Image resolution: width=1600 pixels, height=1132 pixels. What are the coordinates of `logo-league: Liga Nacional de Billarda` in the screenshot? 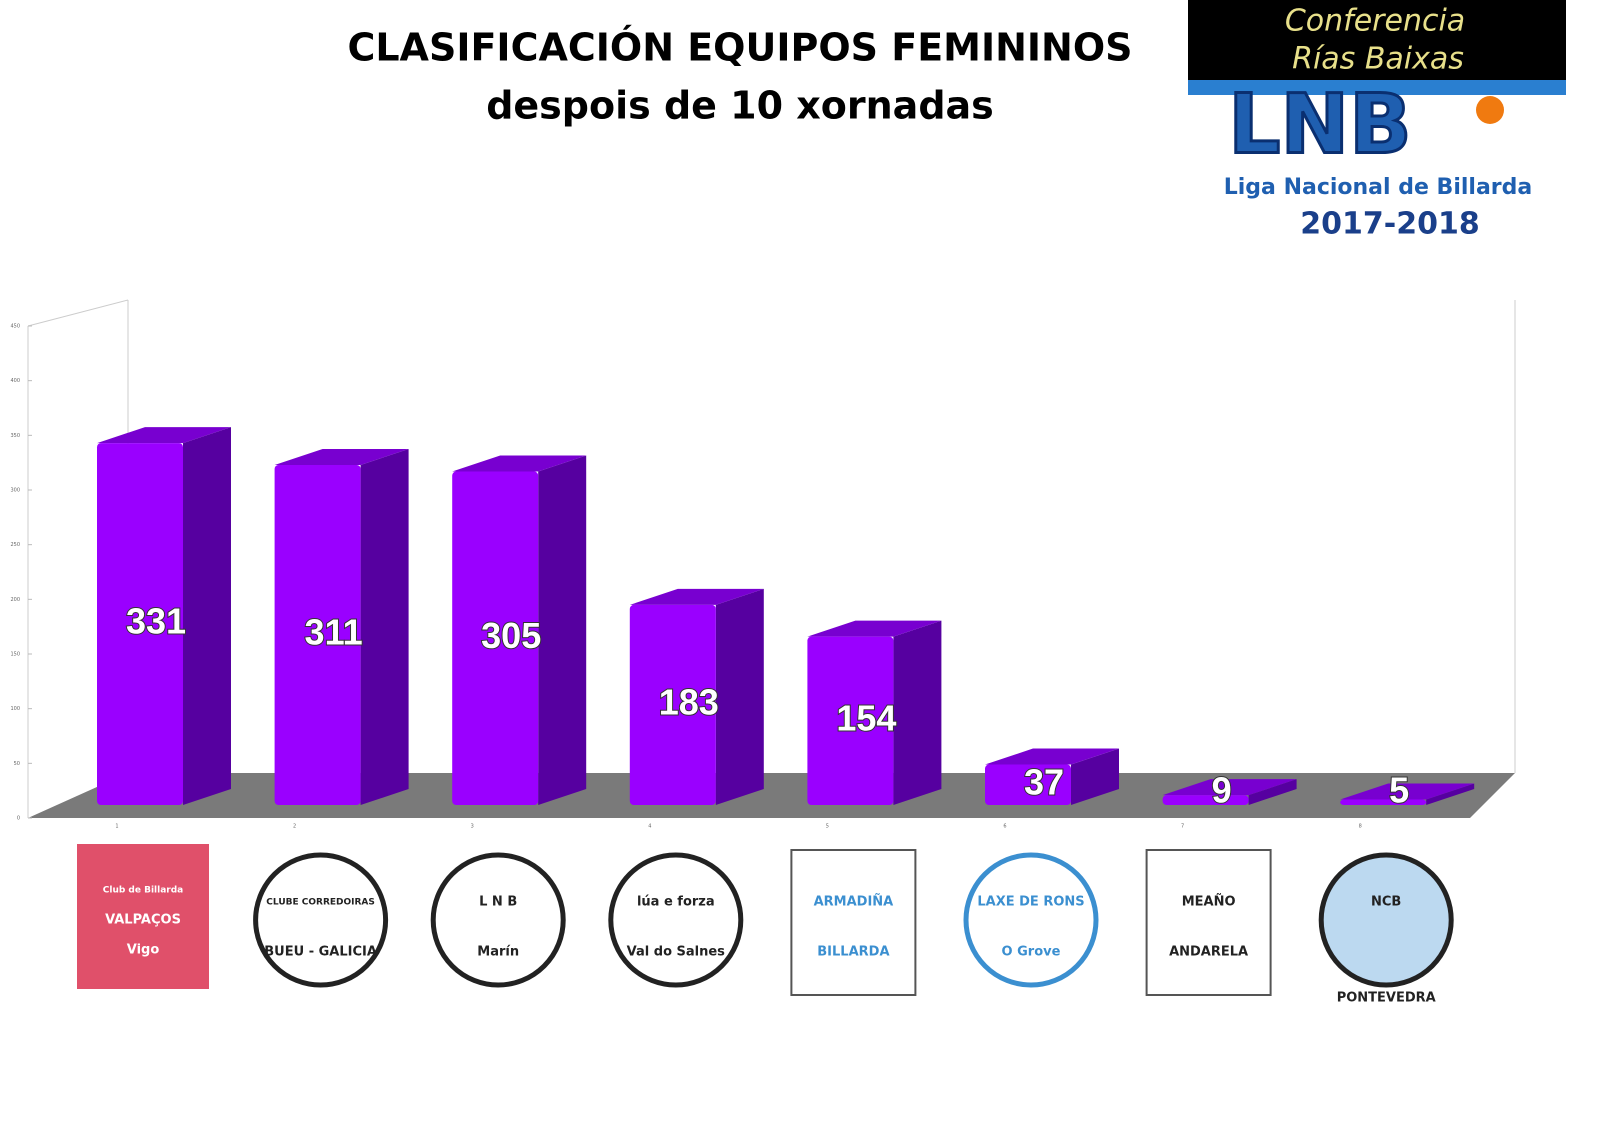 It's located at (1378, 187).